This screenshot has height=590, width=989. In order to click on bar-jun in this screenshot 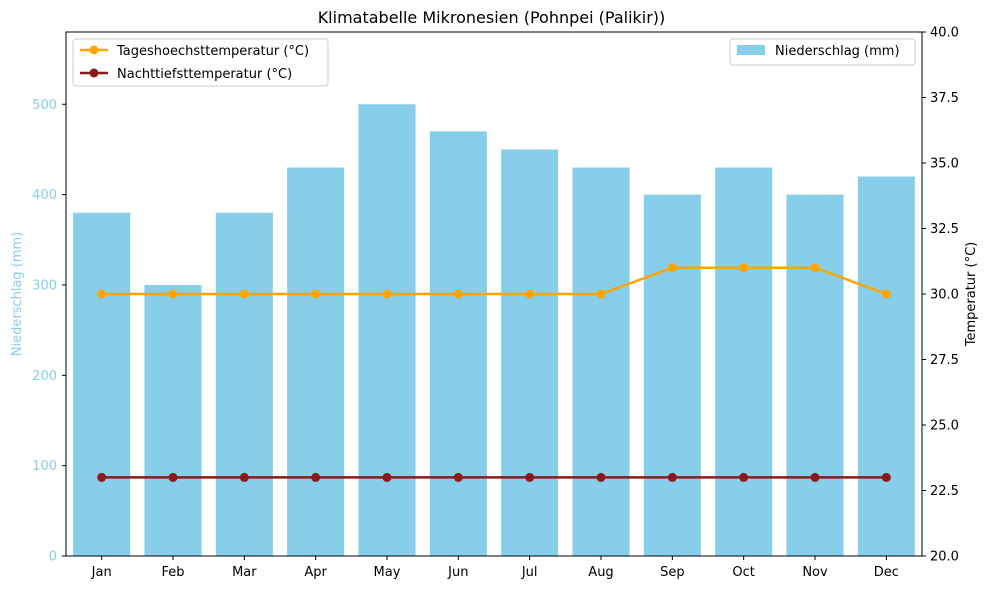, I will do `click(458, 343)`.